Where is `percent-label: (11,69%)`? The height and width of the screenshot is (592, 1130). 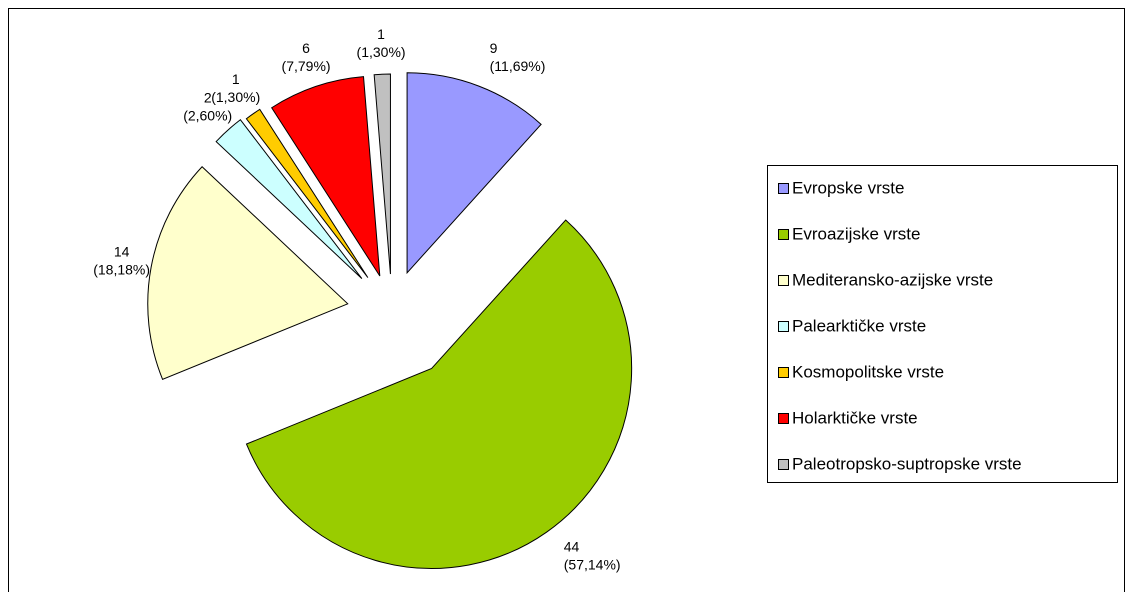
percent-label: (11,69%) is located at coordinates (518, 66).